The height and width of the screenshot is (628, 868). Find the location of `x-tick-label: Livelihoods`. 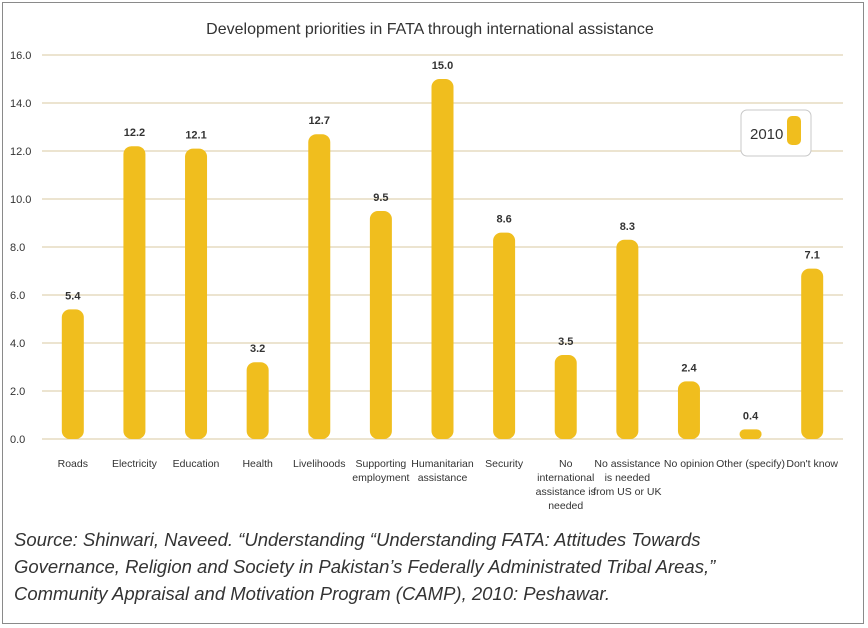

x-tick-label: Livelihoods is located at coordinates (319, 464).